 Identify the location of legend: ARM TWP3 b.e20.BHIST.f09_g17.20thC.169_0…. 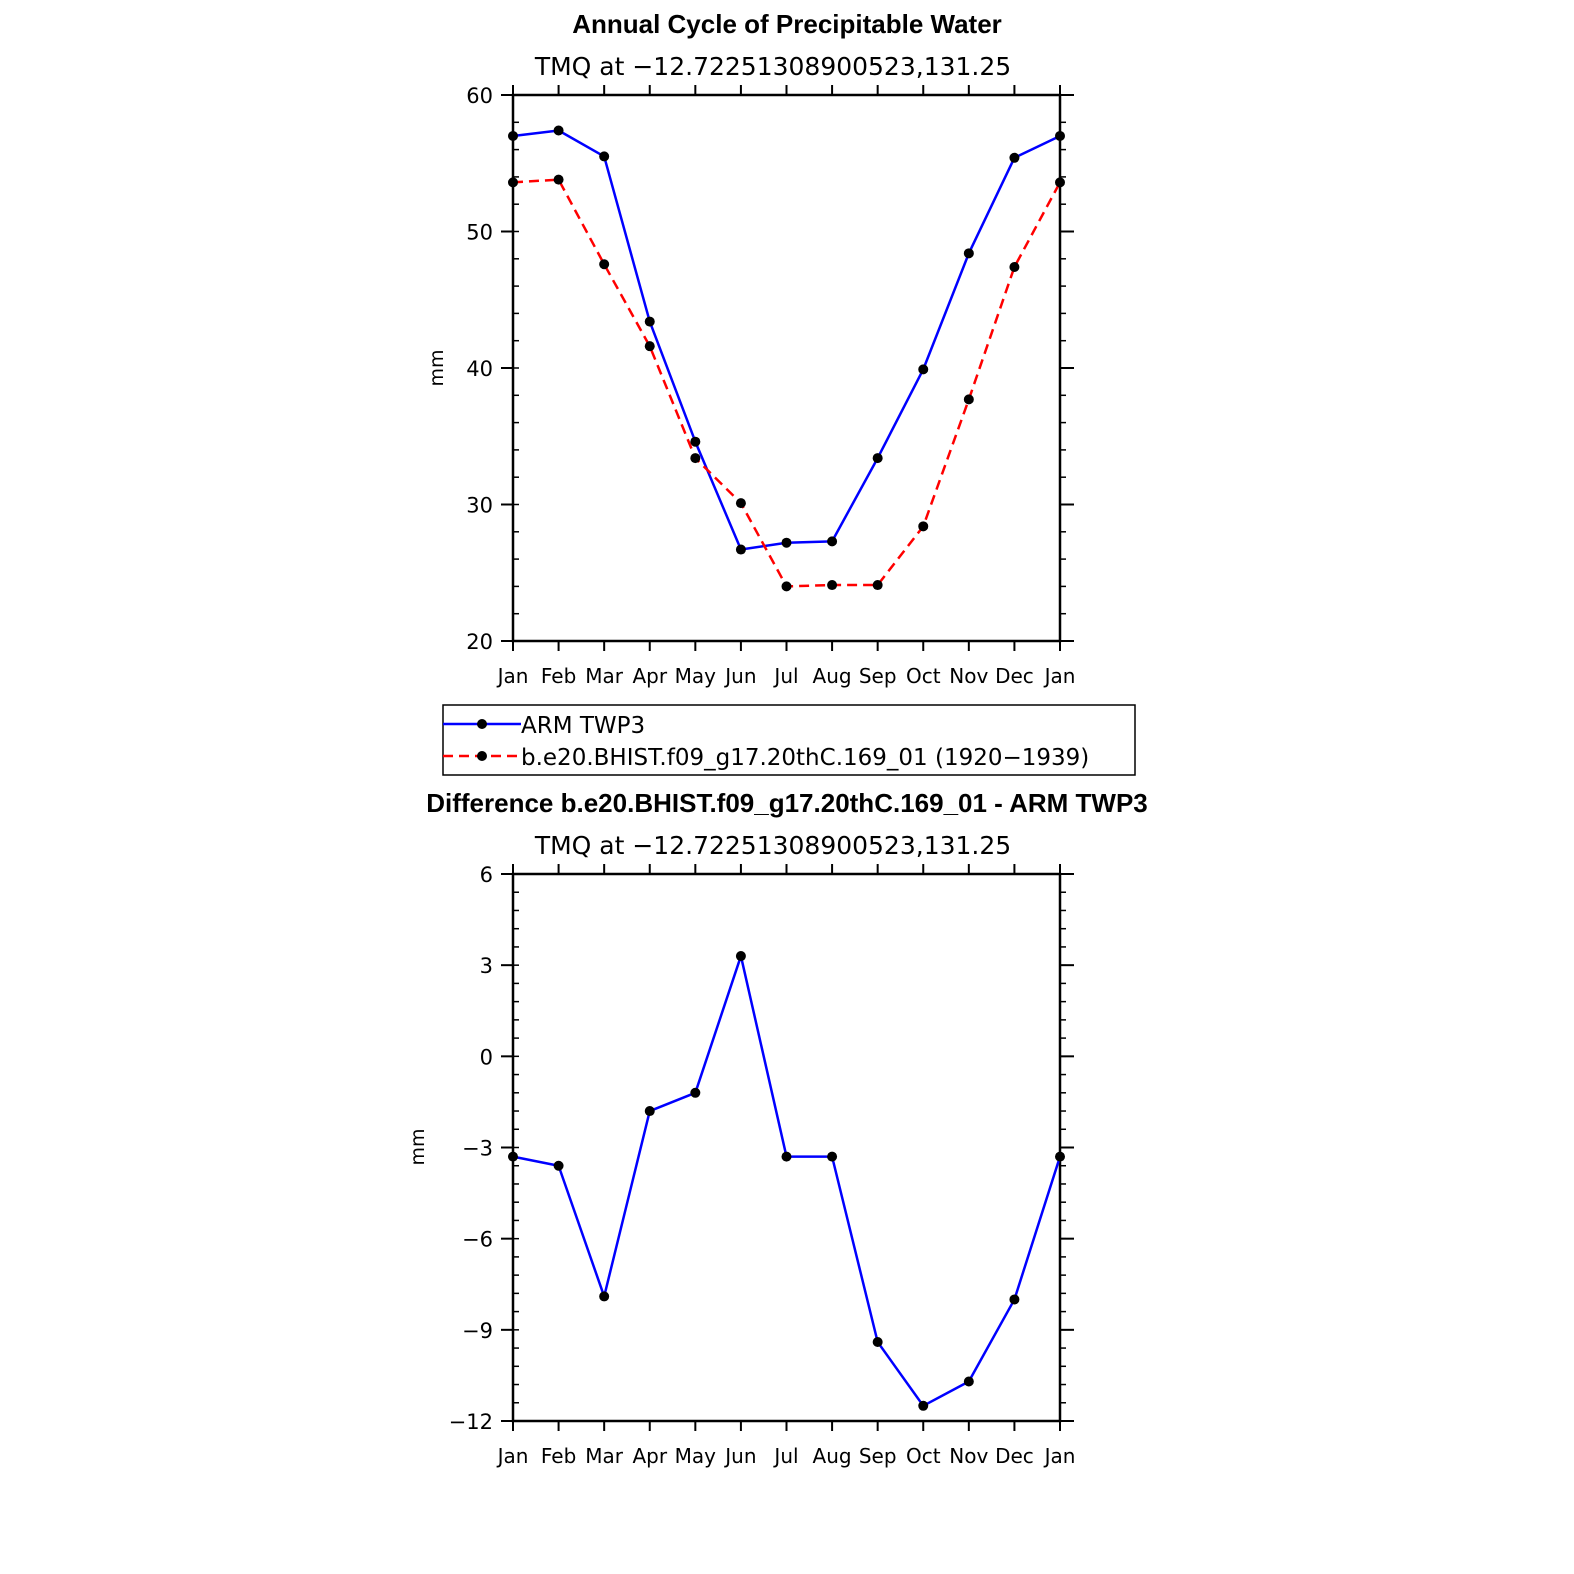
(789, 740).